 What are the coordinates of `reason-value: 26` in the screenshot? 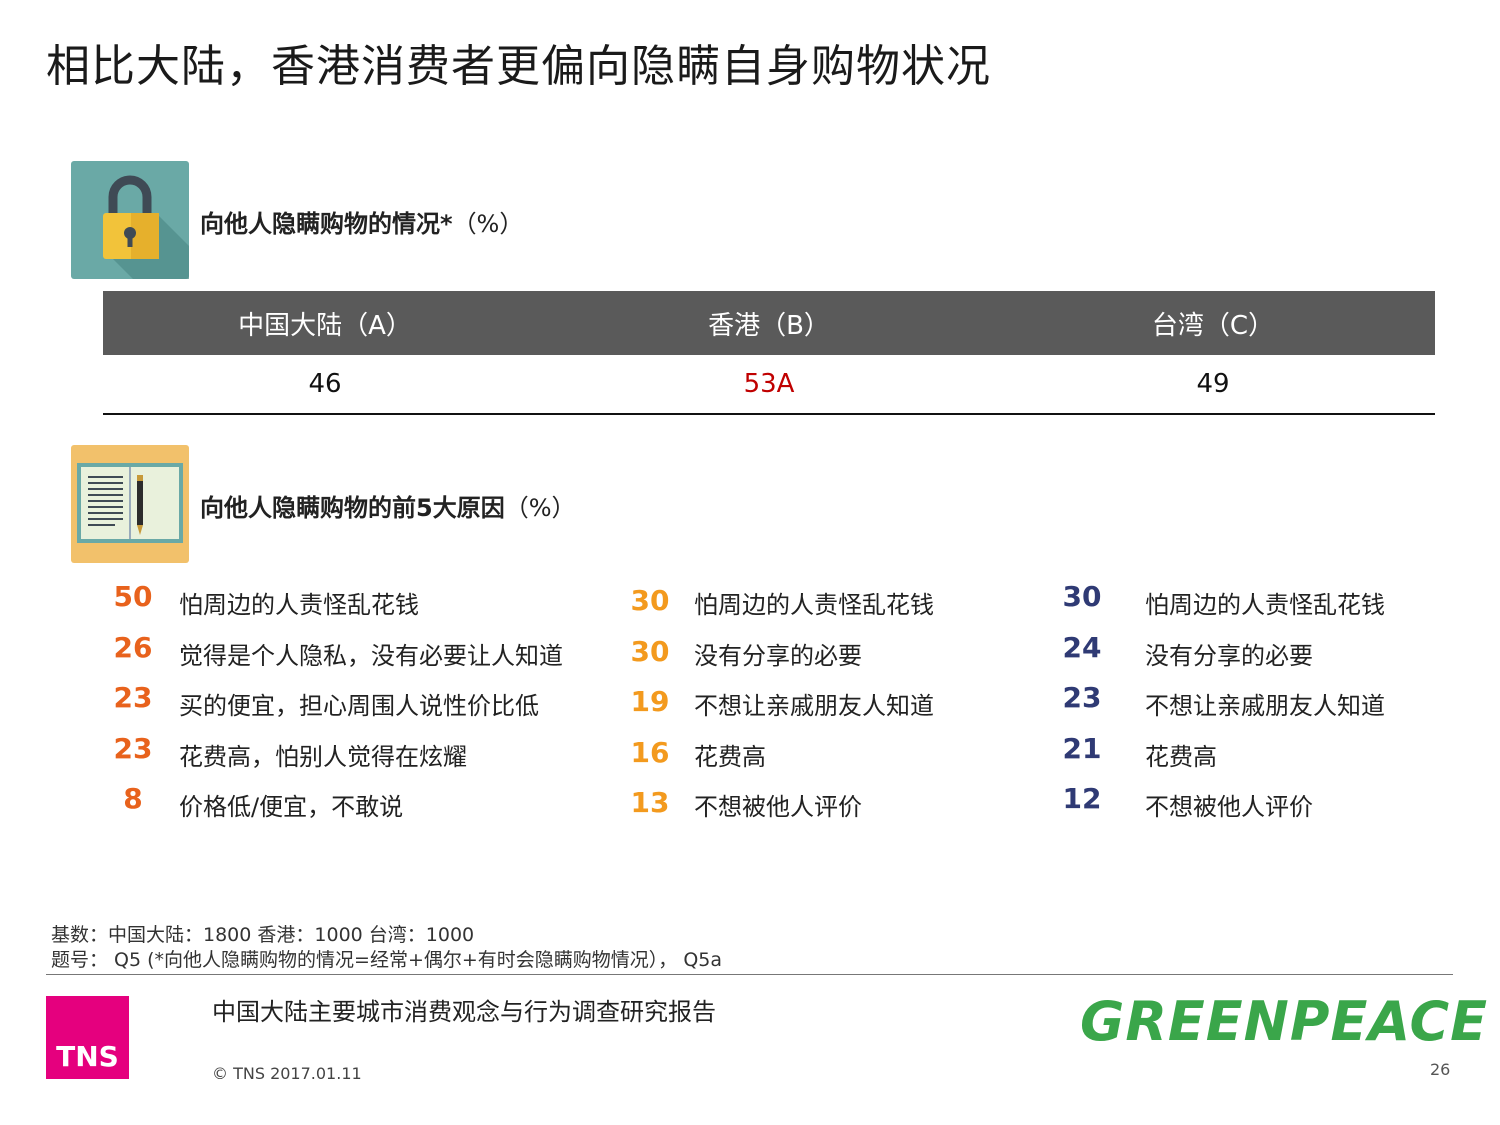 It's located at (133, 647).